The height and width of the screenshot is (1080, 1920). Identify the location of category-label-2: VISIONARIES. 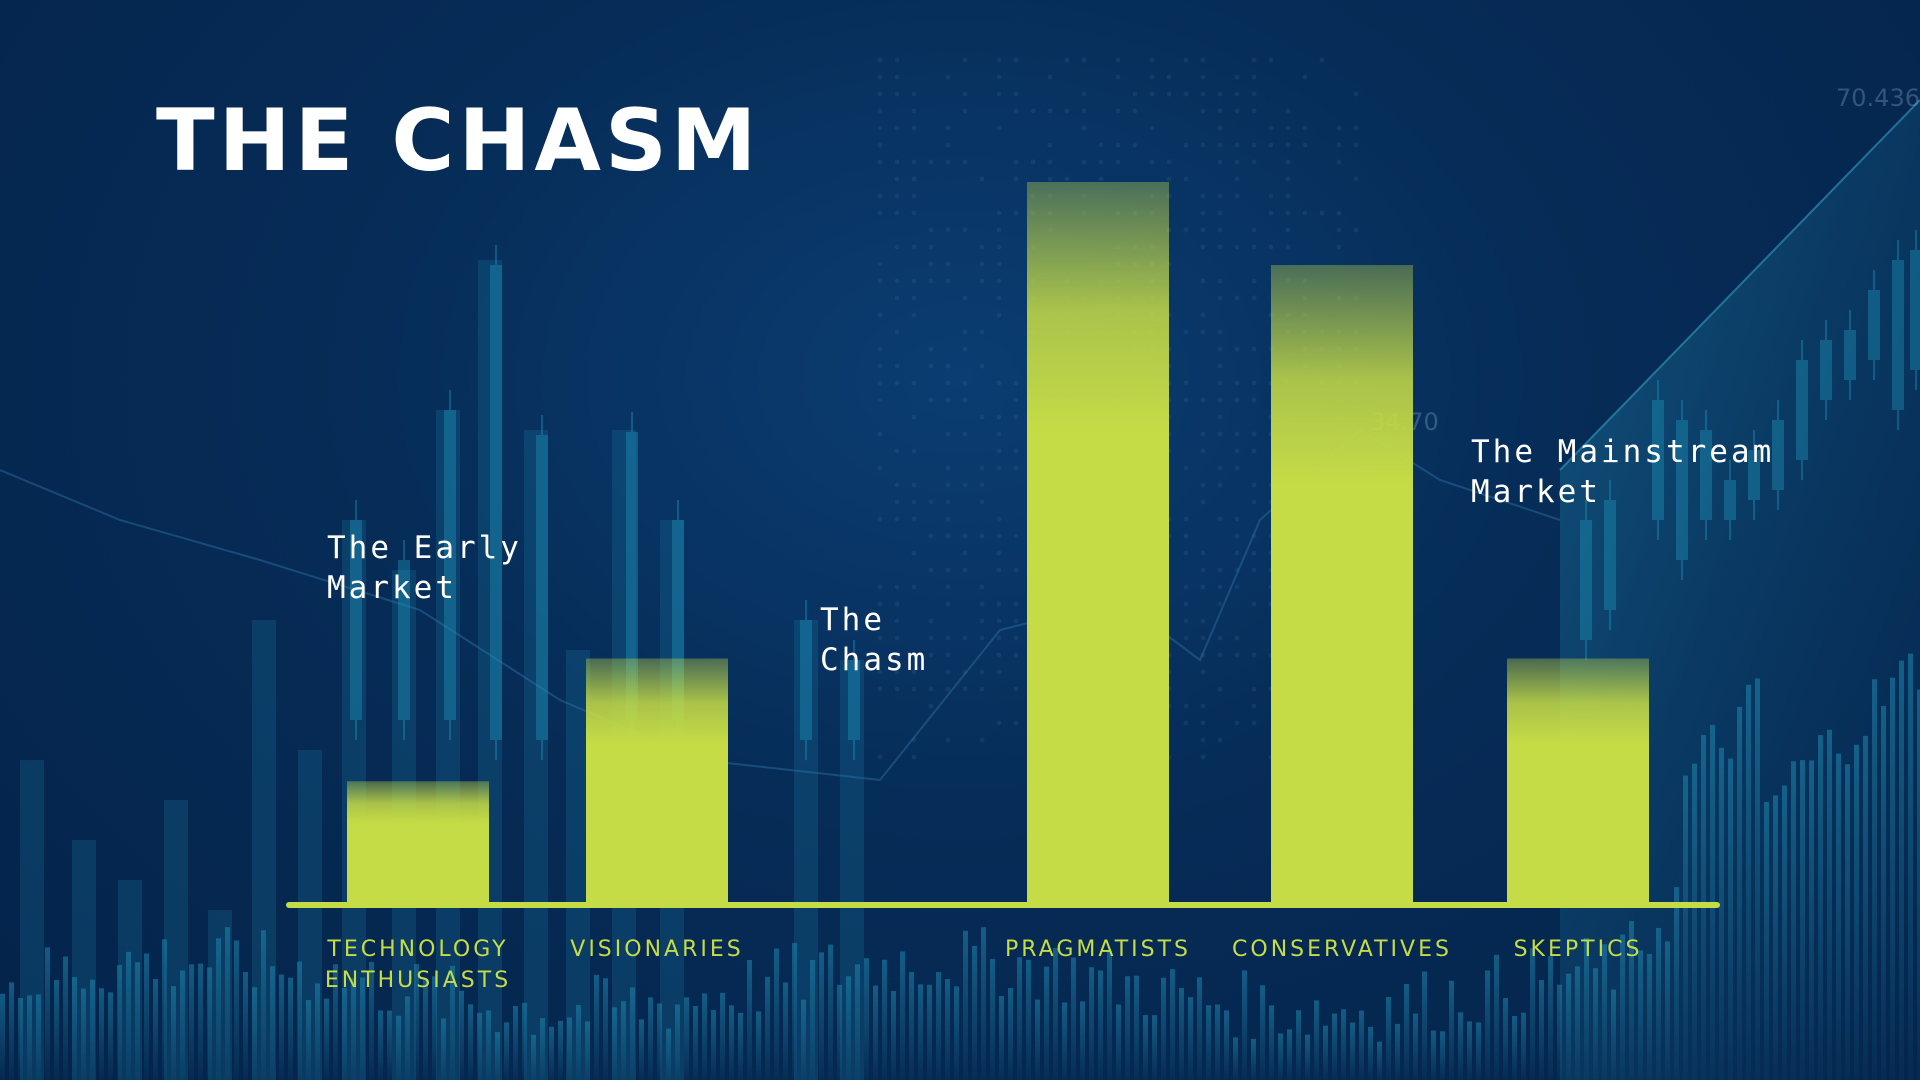
(656, 949).